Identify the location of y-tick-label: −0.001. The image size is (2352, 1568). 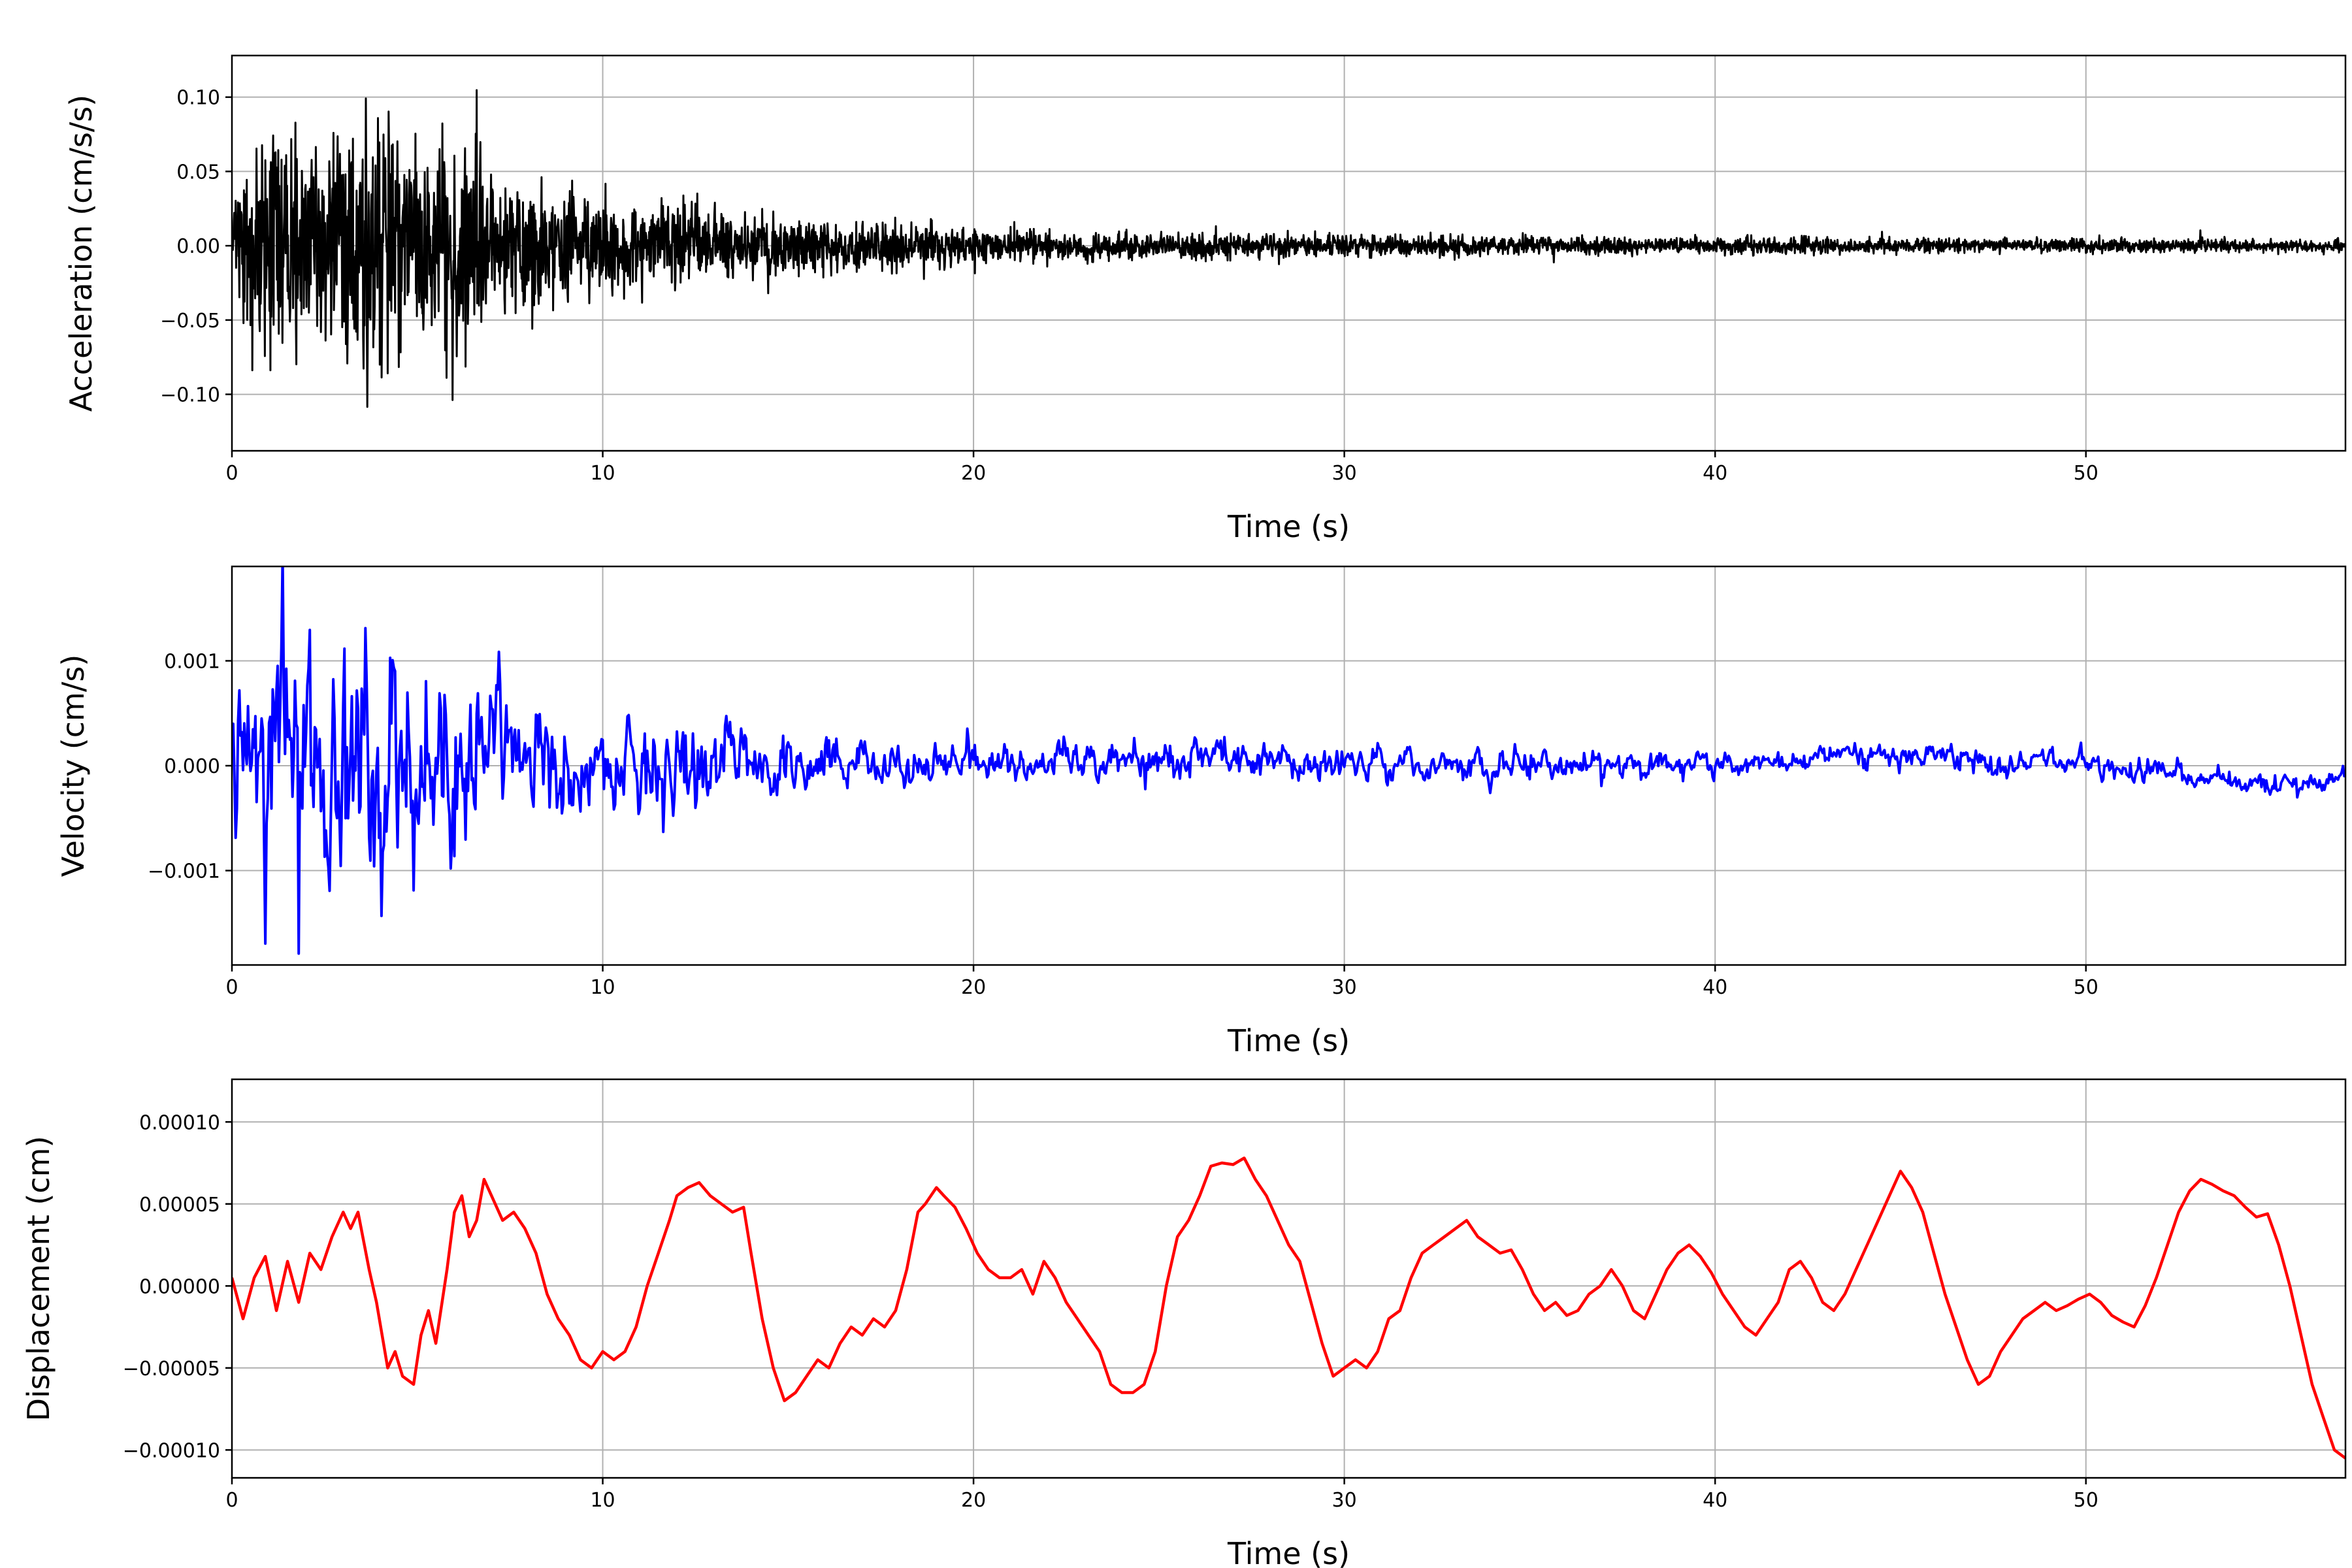
(184, 871).